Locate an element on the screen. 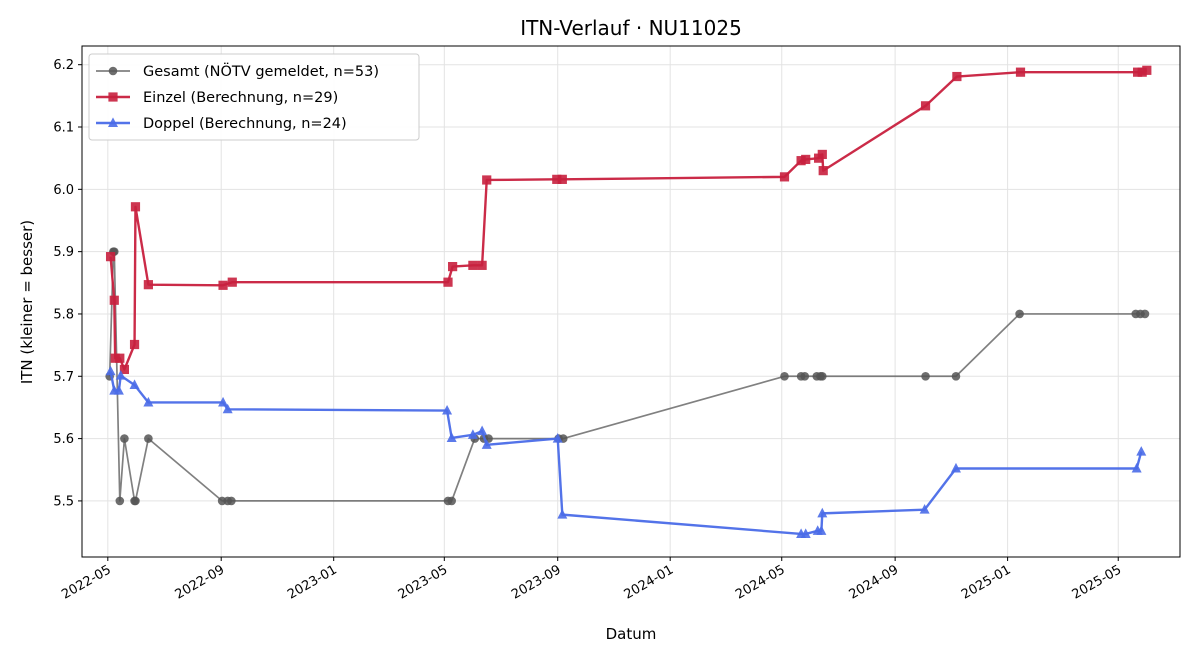 Image resolution: width=1200 pixels, height=660 pixels. x-tick-label: 2022-05 is located at coordinates (86, 582).